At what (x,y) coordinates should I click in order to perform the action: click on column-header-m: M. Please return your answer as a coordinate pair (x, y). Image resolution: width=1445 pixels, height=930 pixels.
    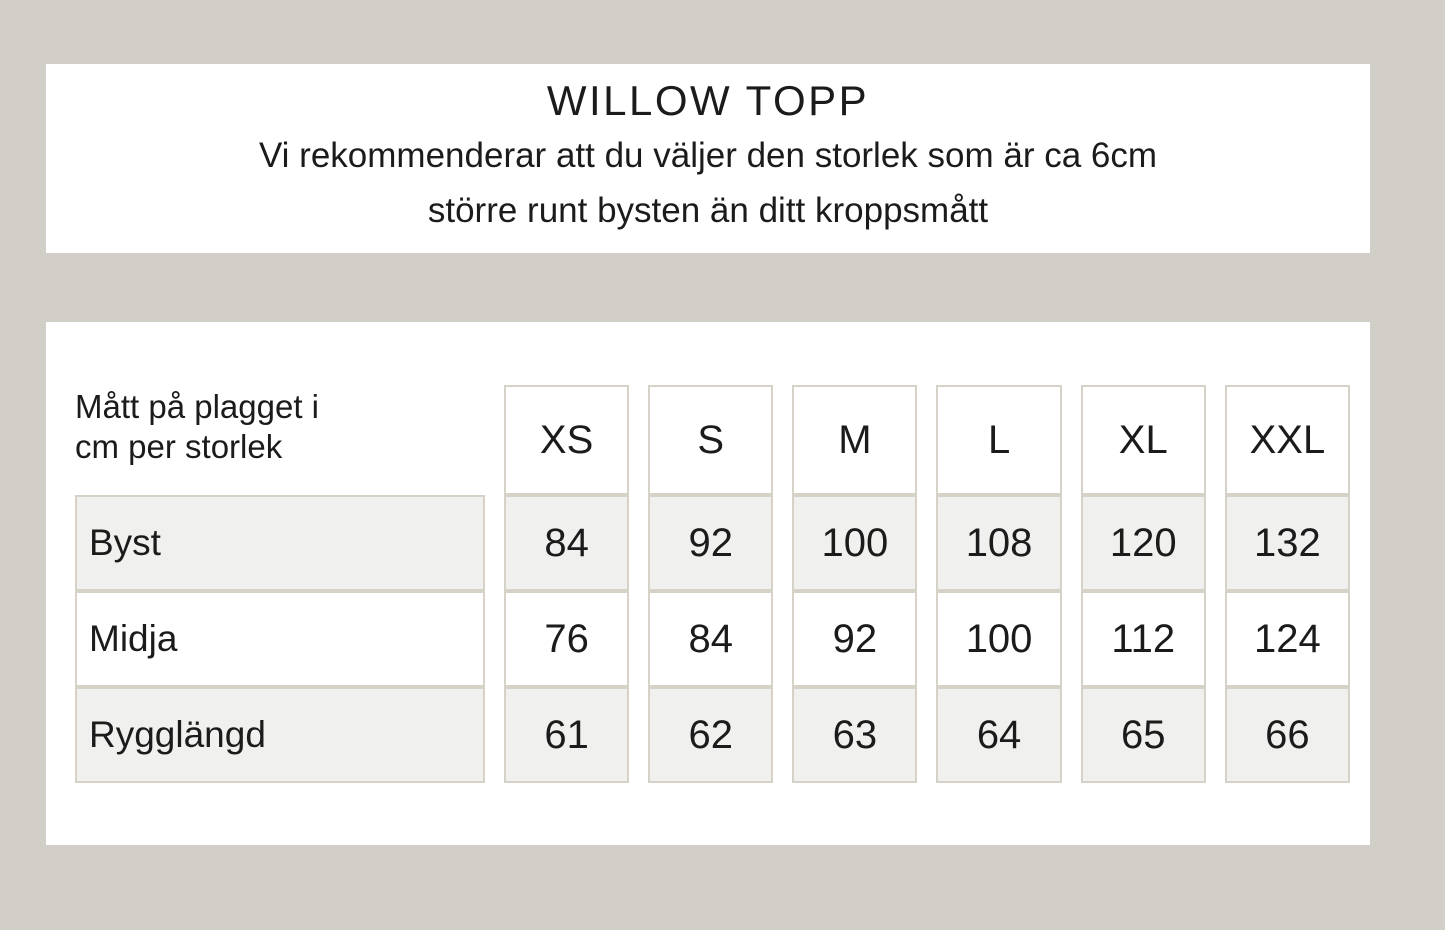
    Looking at the image, I should click on (855, 440).